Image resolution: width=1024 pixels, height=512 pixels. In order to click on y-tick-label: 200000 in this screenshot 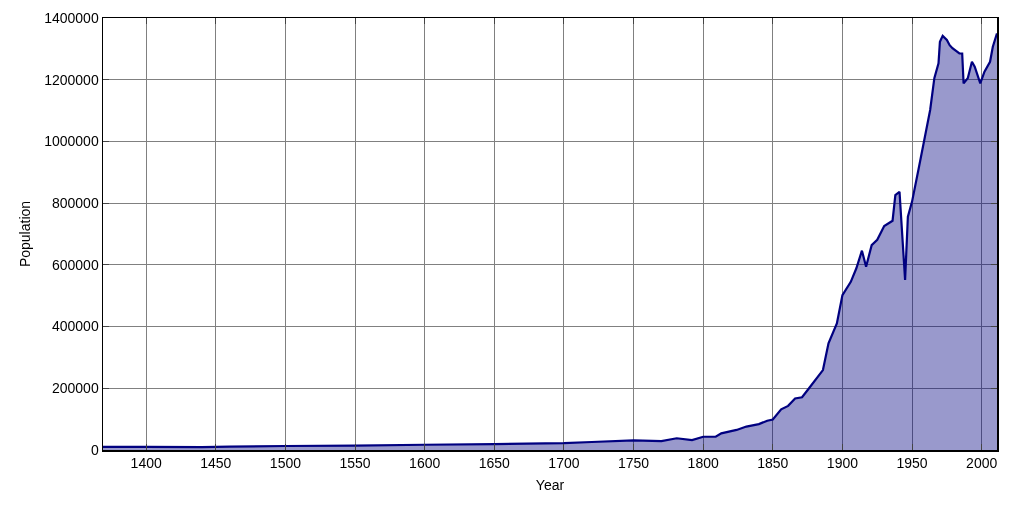, I will do `click(75, 388)`.